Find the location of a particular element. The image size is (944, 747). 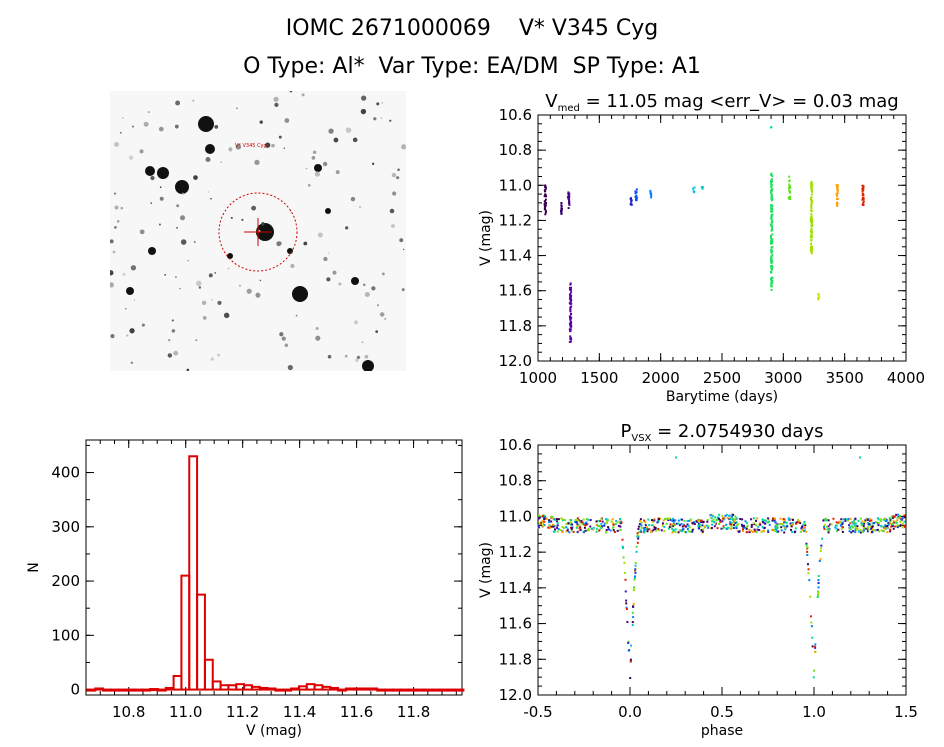

lightcurve-ytick-label: 11.0 is located at coordinates (515, 185).